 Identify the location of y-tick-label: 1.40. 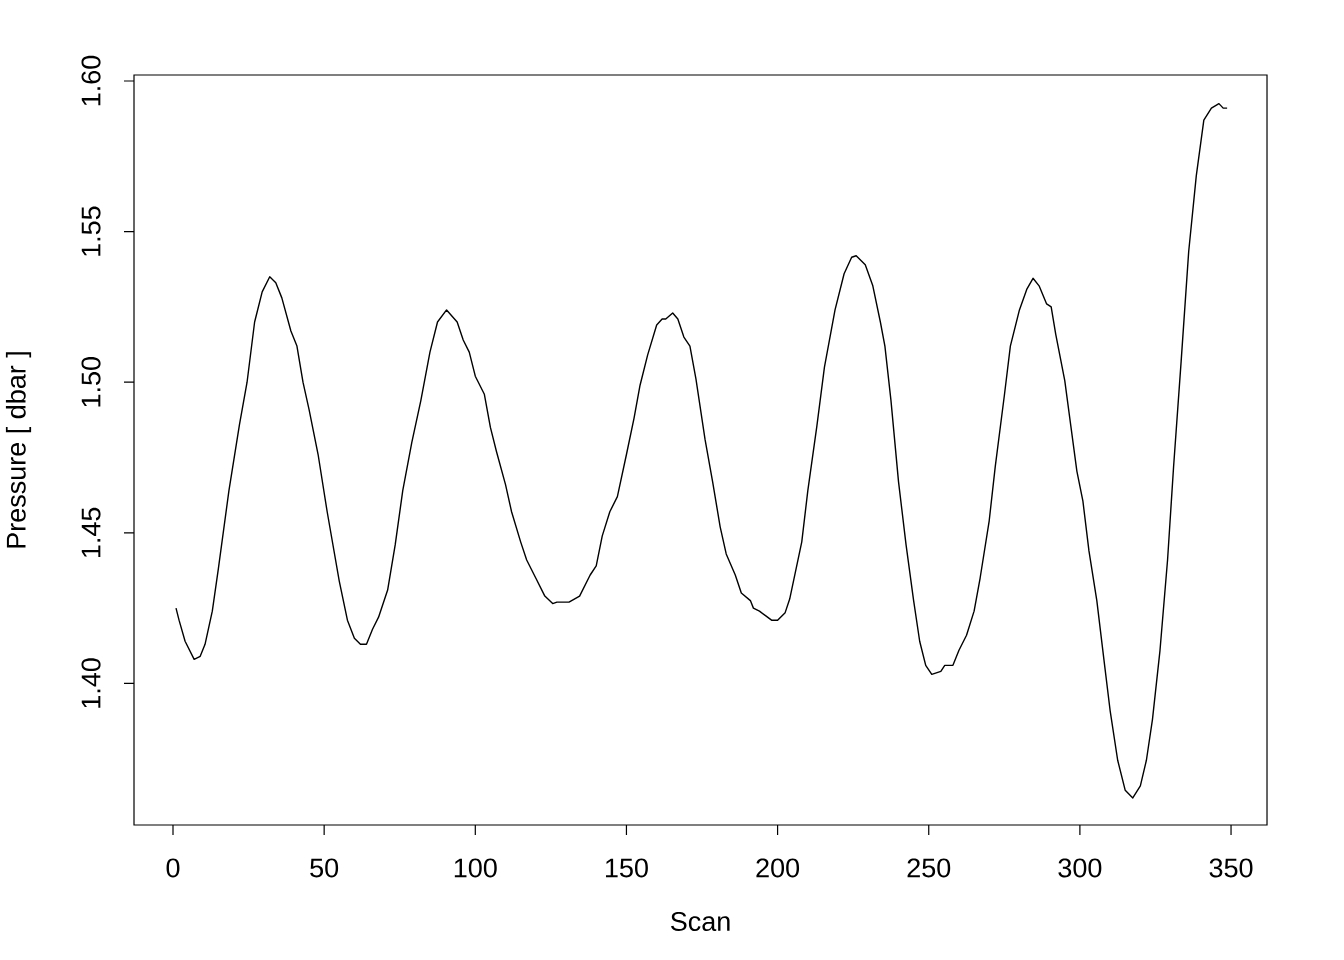
(91, 683).